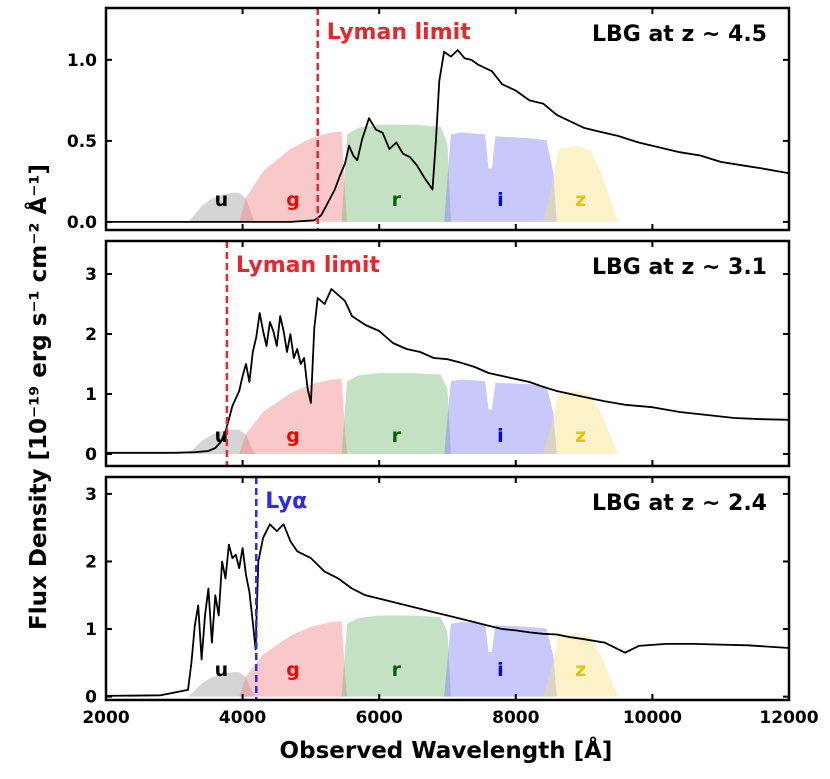 Image resolution: width=830 pixels, height=779 pixels. What do you see at coordinates (82, 61) in the screenshot?
I see `y-tick-label: 1.0` at bounding box center [82, 61].